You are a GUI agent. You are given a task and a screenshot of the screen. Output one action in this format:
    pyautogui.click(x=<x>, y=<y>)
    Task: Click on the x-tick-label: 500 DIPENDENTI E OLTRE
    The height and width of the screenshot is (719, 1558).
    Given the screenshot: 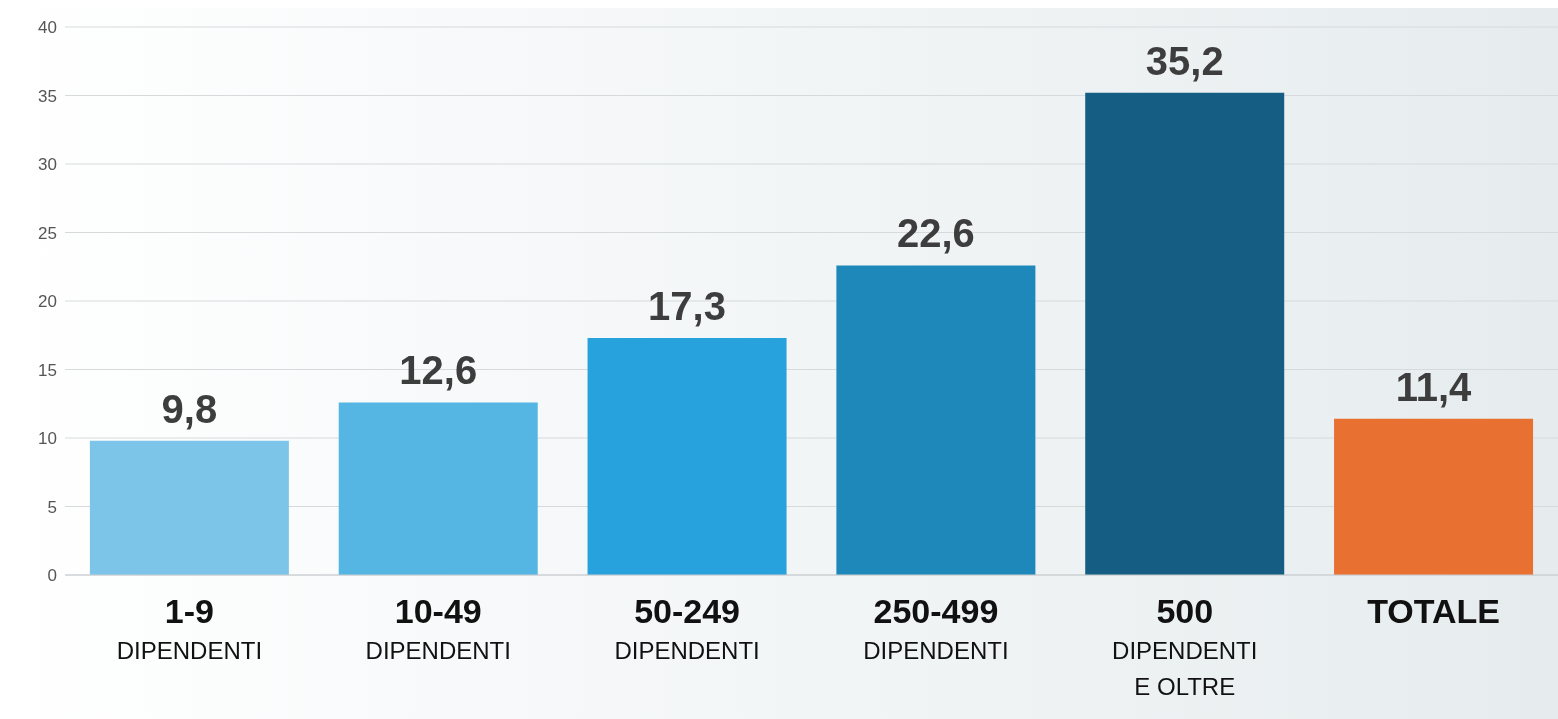 What is the action you would take?
    pyautogui.click(x=1185, y=646)
    